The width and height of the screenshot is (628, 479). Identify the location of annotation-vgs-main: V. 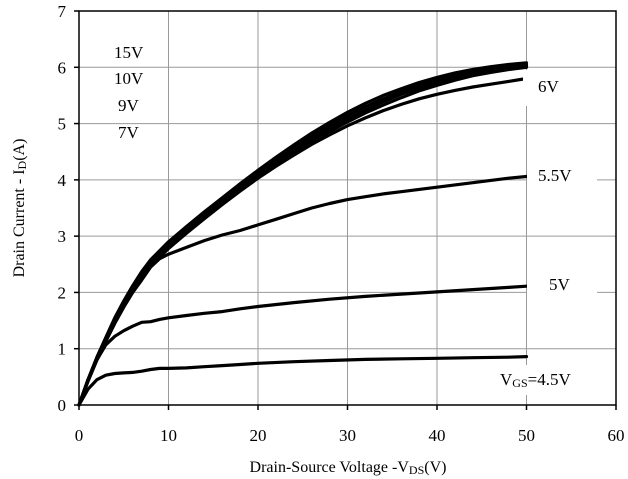
(506, 379).